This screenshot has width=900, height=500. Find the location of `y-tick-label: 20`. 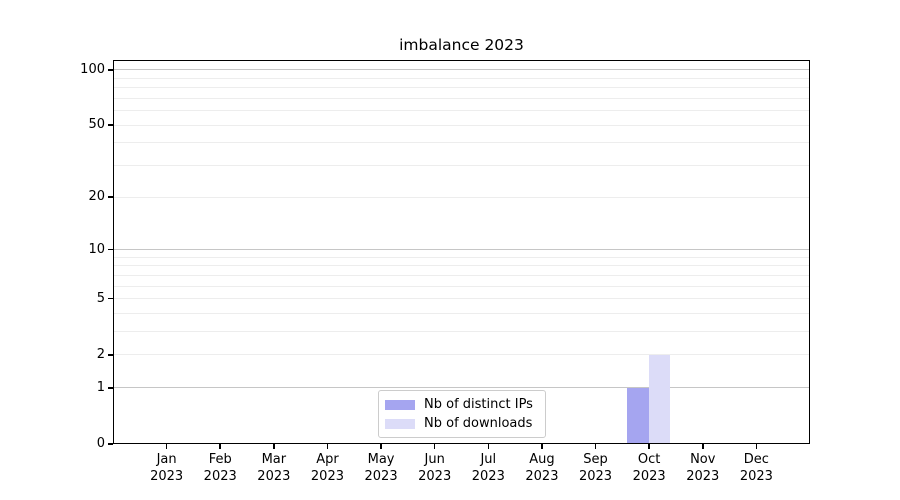

y-tick-label: 20 is located at coordinates (96, 197).